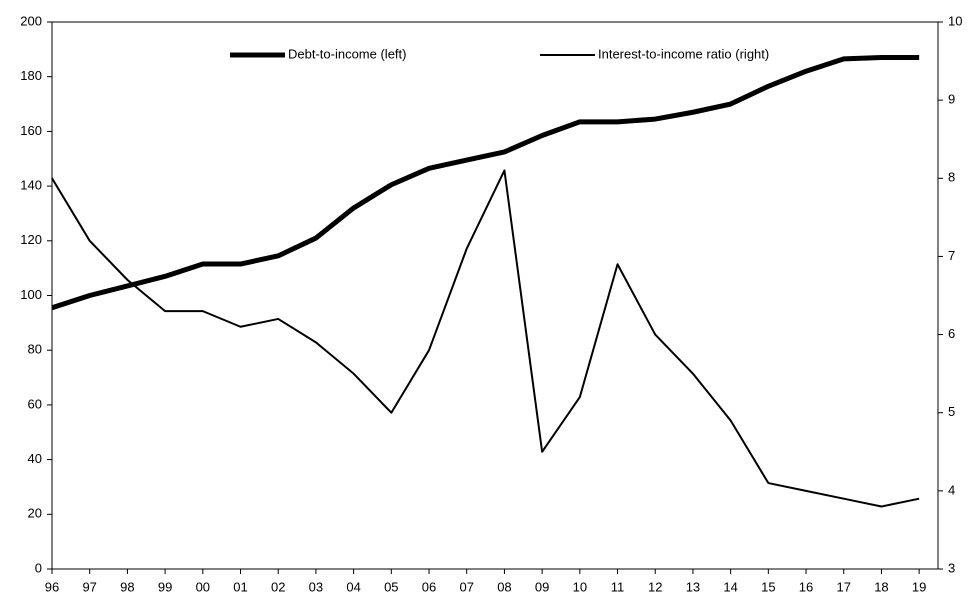  I want to click on y-tick-label: 40, so click(35, 458).